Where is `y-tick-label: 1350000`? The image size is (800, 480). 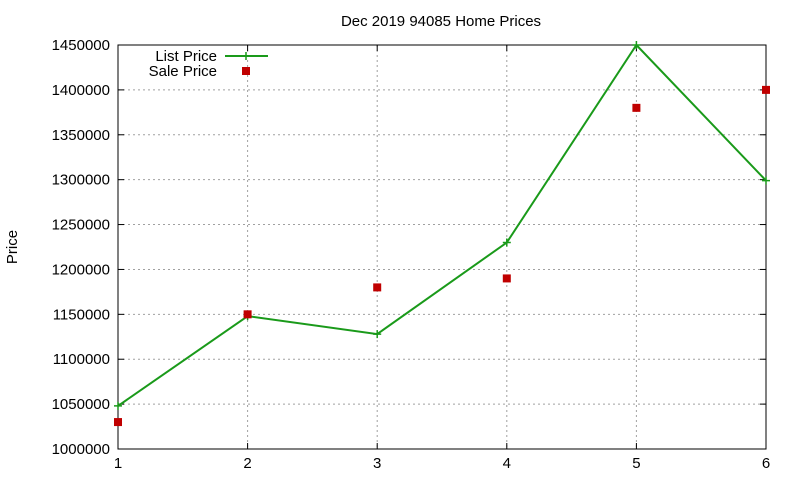 y-tick-label: 1350000 is located at coordinates (81, 135).